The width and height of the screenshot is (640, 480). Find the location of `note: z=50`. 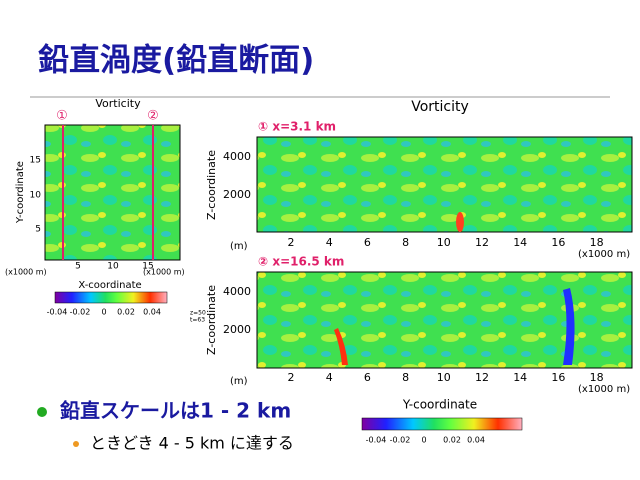

note: z=50 is located at coordinates (198, 313).